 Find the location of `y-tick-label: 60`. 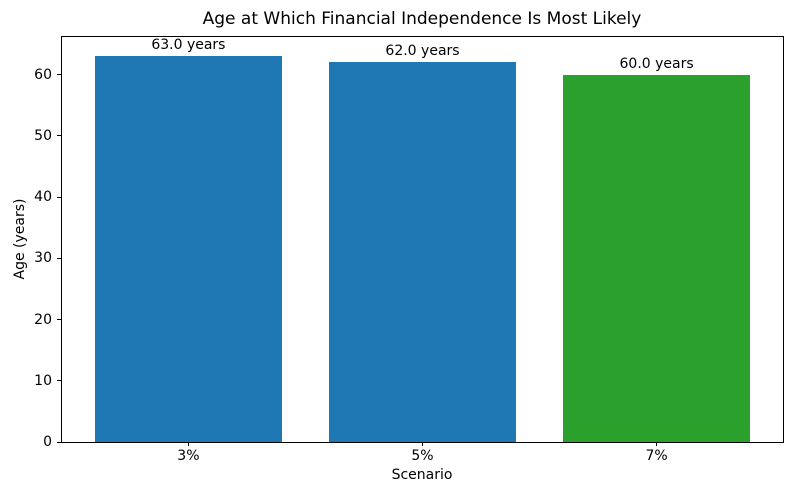

y-tick-label: 60 is located at coordinates (43, 74).